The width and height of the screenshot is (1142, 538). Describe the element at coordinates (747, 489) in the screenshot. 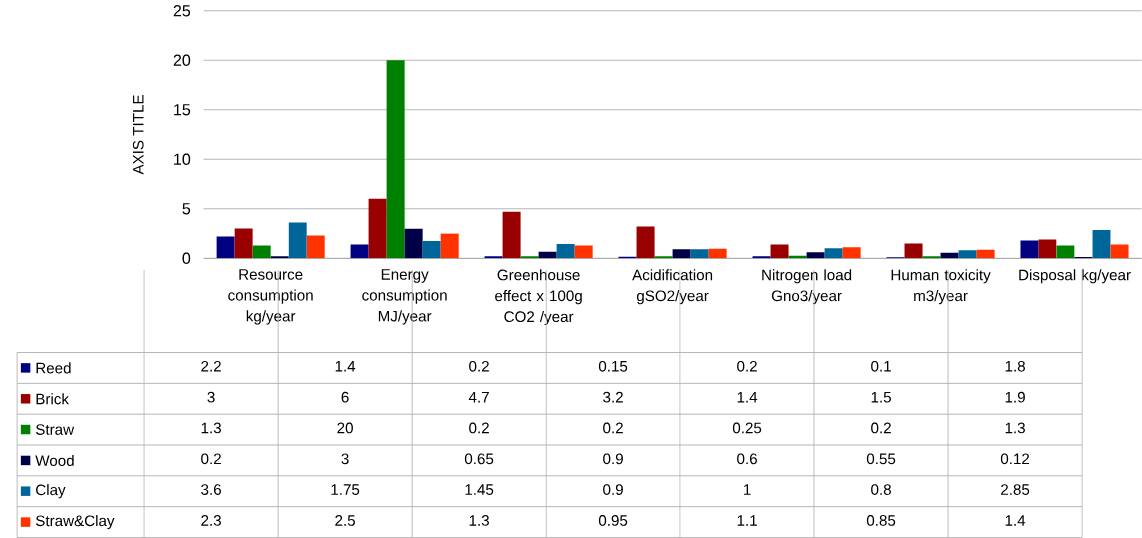

I see `data-label: 1` at that location.